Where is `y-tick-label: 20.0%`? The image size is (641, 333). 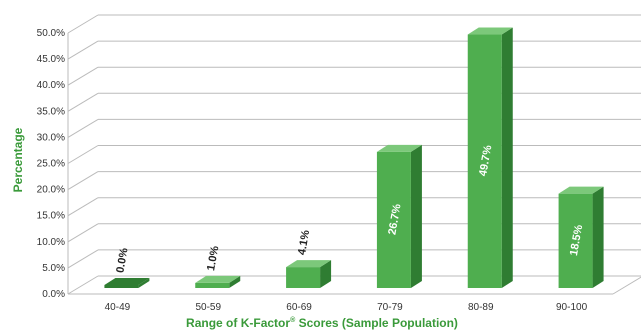
y-tick-label: 20.0% is located at coordinates (51, 190).